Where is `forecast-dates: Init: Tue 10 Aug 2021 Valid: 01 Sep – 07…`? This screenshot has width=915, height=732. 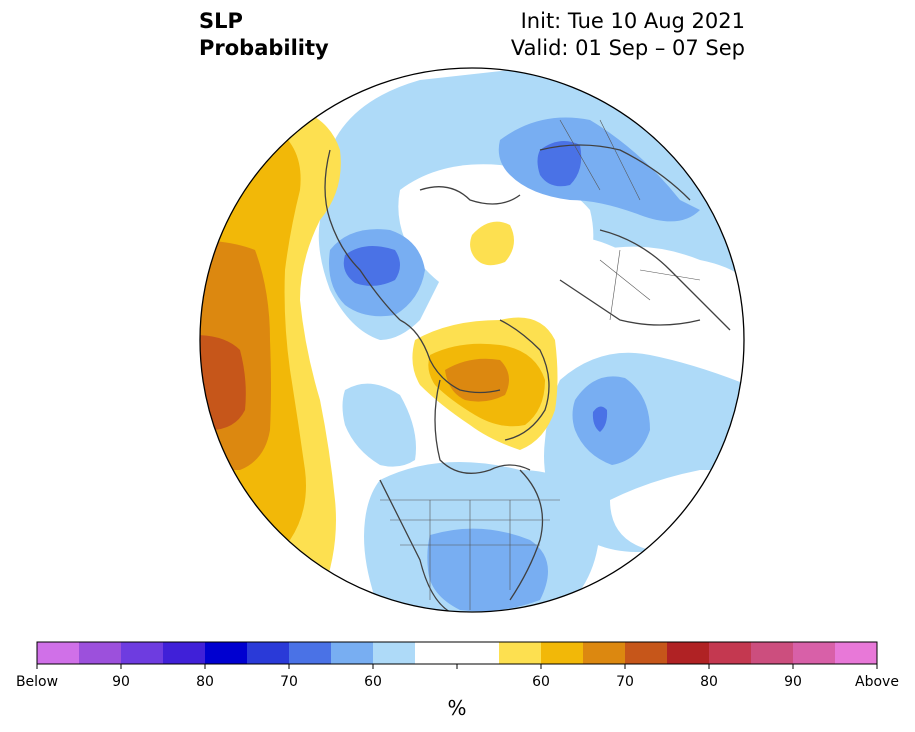
forecast-dates: Init: Tue 10 Aug 2021 Valid: 01 Sep – 07… is located at coordinates (628, 35).